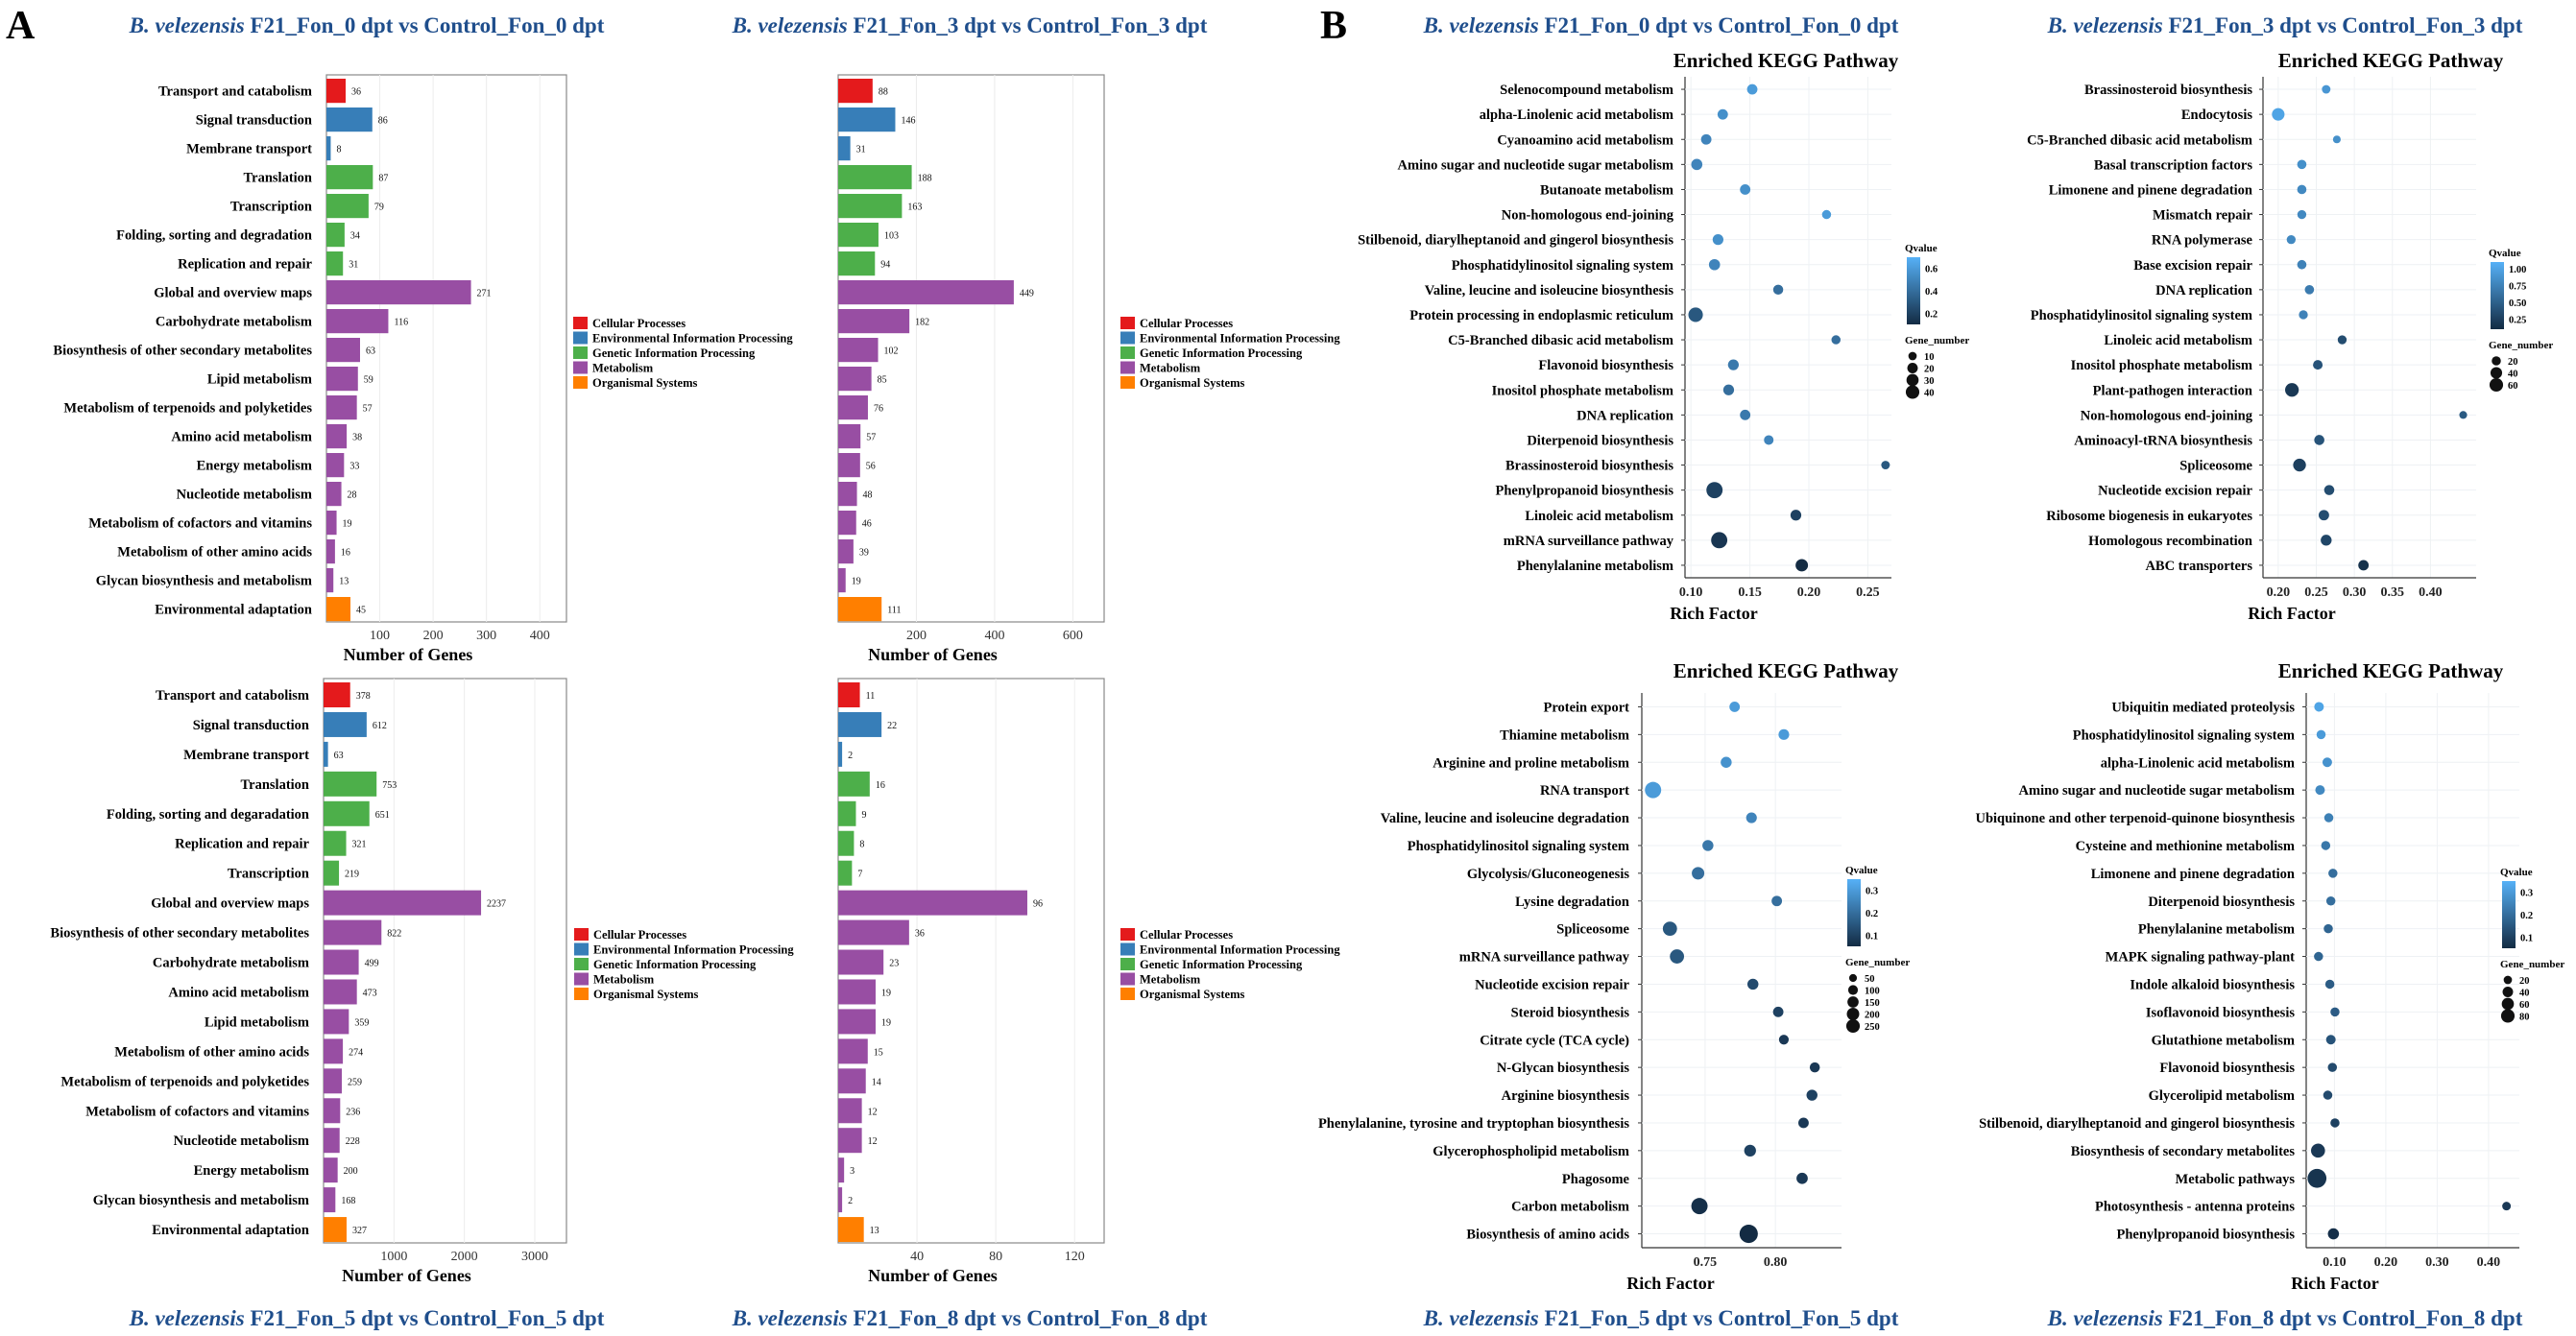 This screenshot has height=1336, width=2576. Describe the element at coordinates (2532, 964) in the screenshot. I see `gene-number-legend-title: Gene_number` at that location.